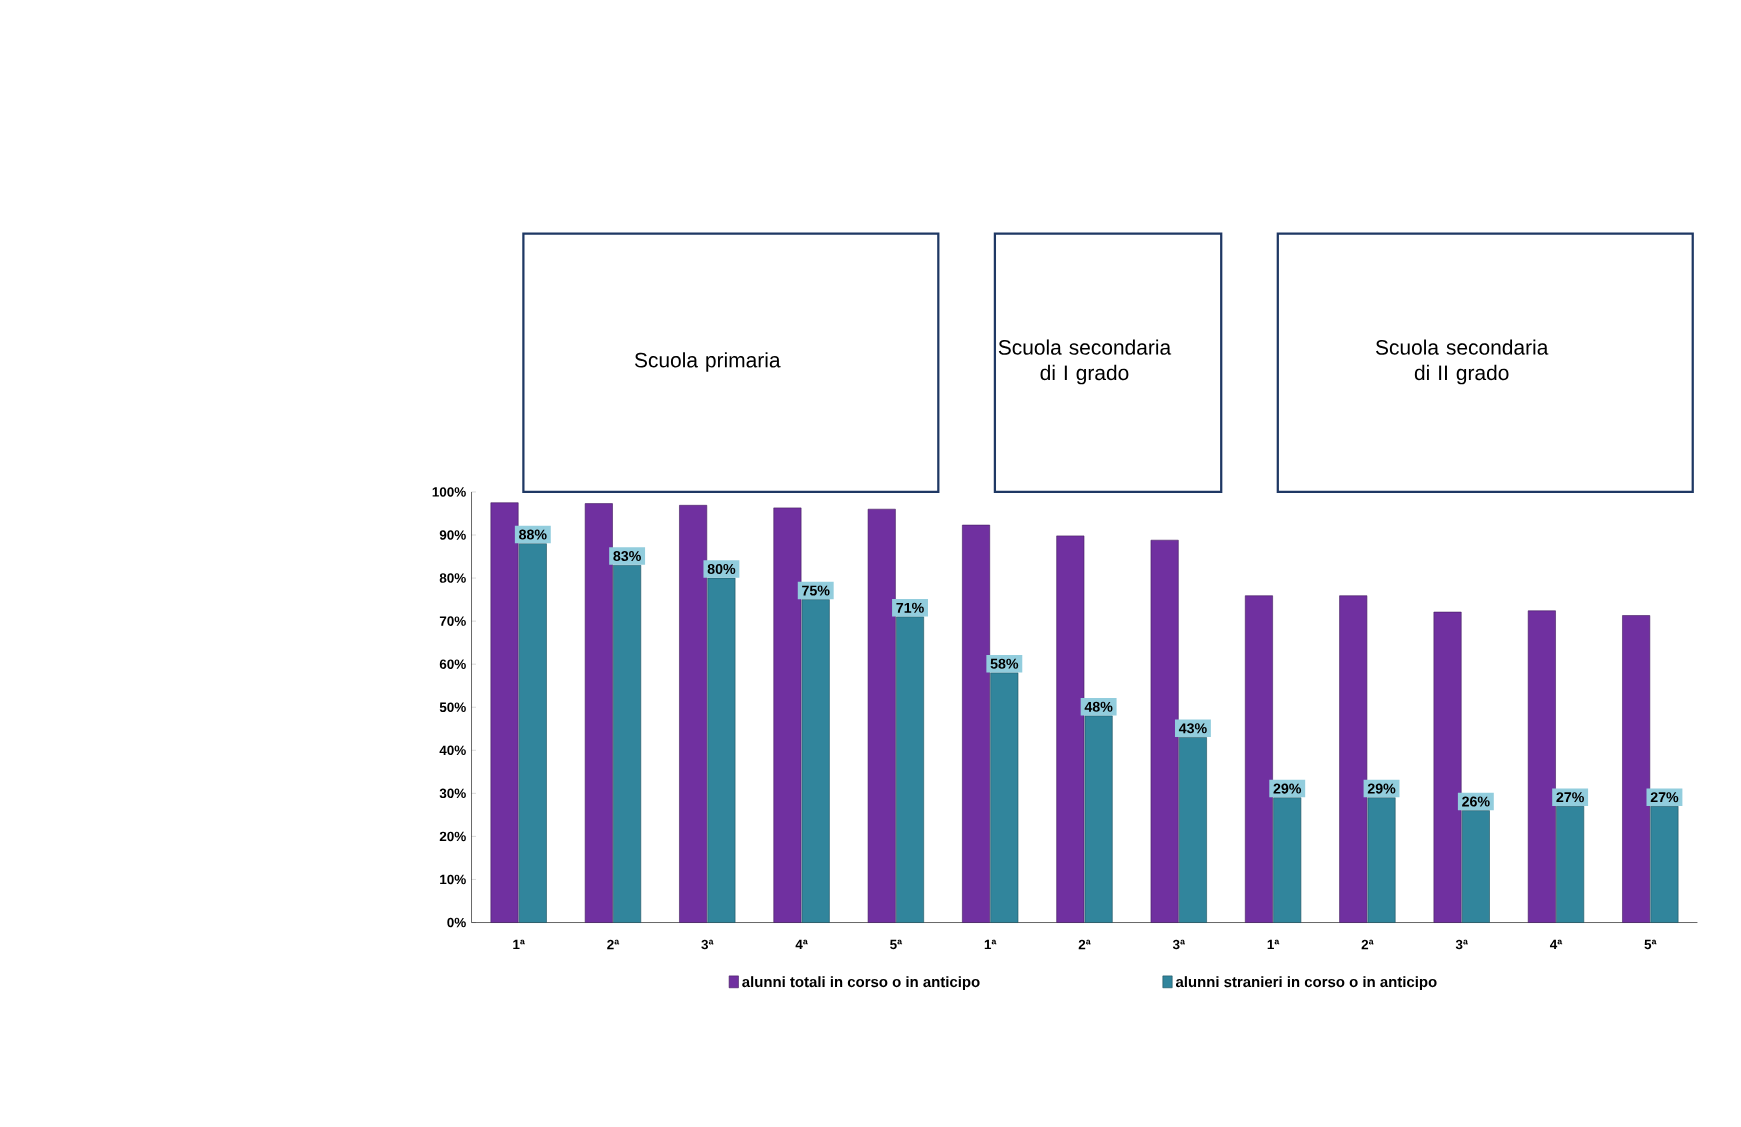  I want to click on data-label: 26%, so click(1476, 801).